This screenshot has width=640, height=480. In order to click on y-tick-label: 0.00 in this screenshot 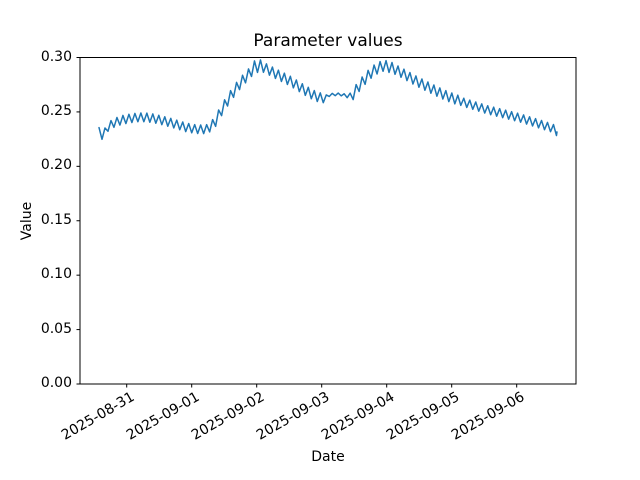, I will do `click(56, 383)`.